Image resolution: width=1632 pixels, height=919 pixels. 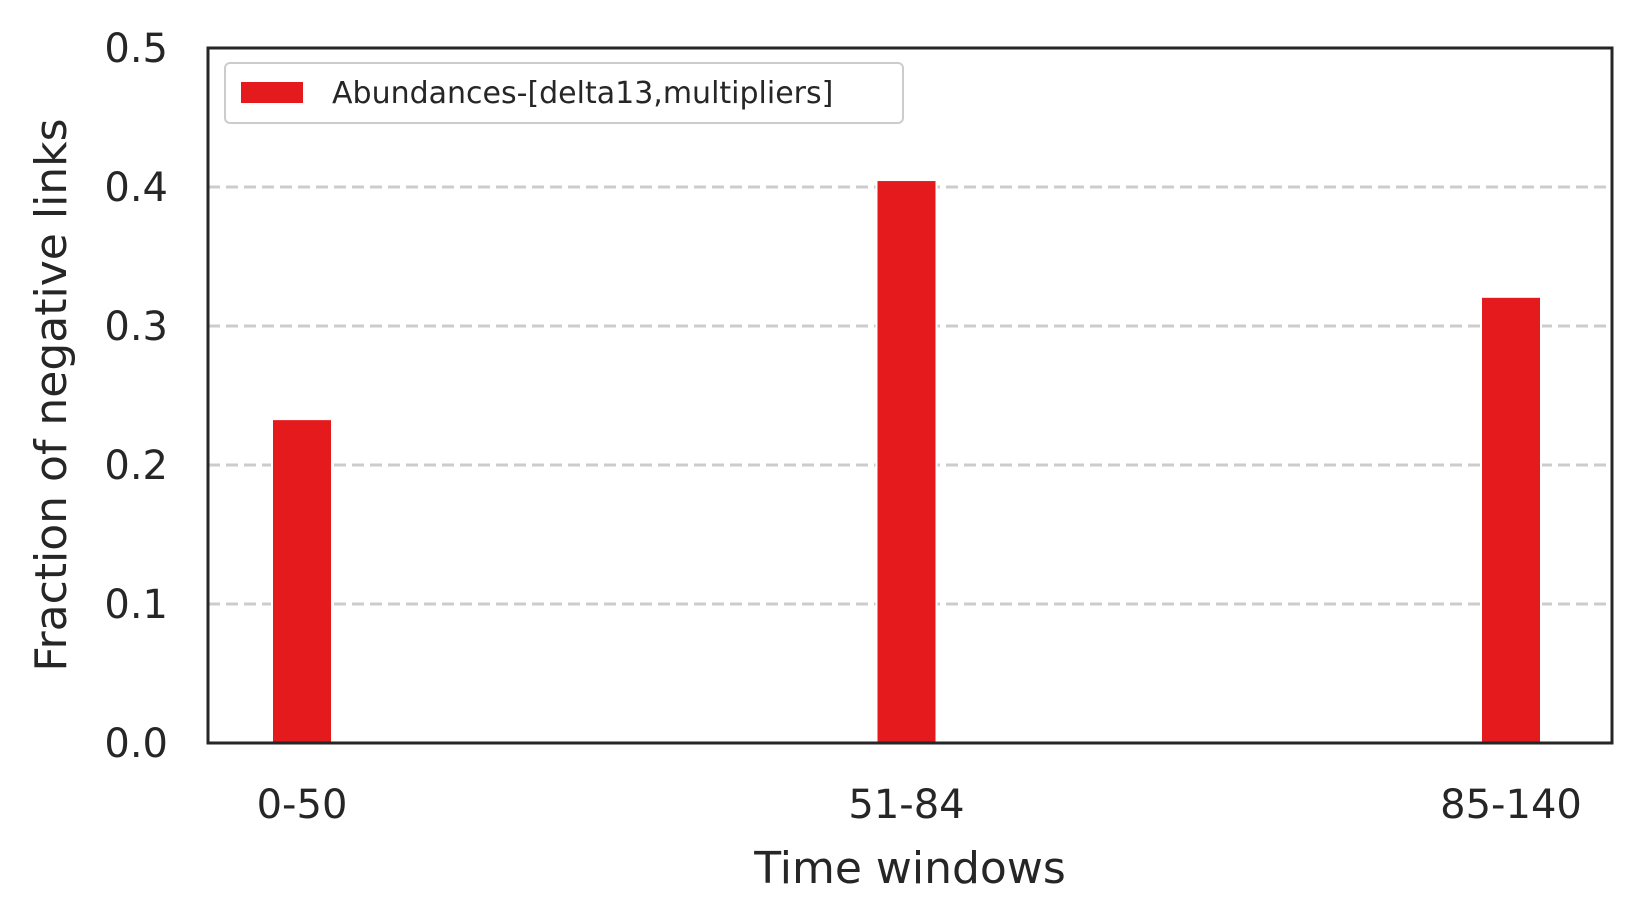 What do you see at coordinates (906, 805) in the screenshot?
I see `x-tick-label: 51-84` at bounding box center [906, 805].